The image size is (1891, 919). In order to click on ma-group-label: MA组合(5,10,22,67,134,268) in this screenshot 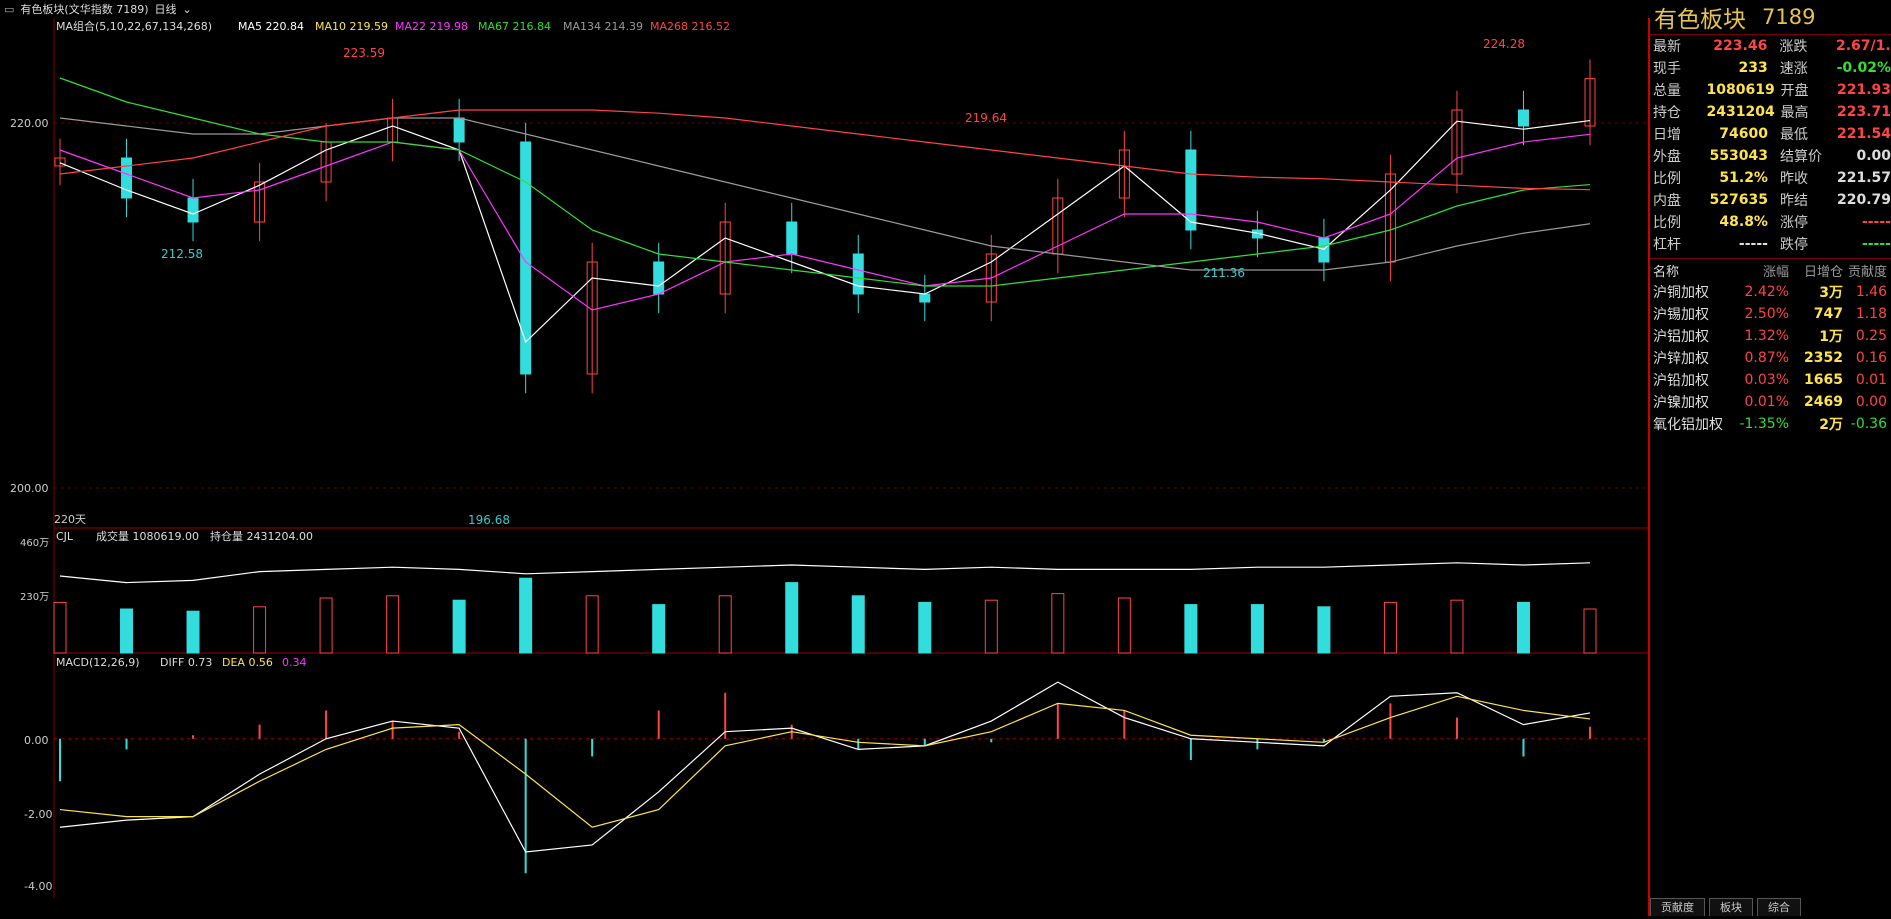, I will do `click(134, 26)`.